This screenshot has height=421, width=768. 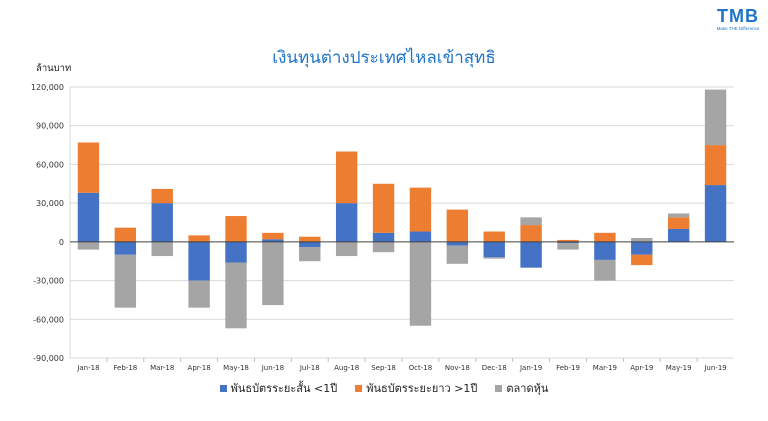 What do you see at coordinates (568, 368) in the screenshot?
I see `x-tick-label: Feb-19` at bounding box center [568, 368].